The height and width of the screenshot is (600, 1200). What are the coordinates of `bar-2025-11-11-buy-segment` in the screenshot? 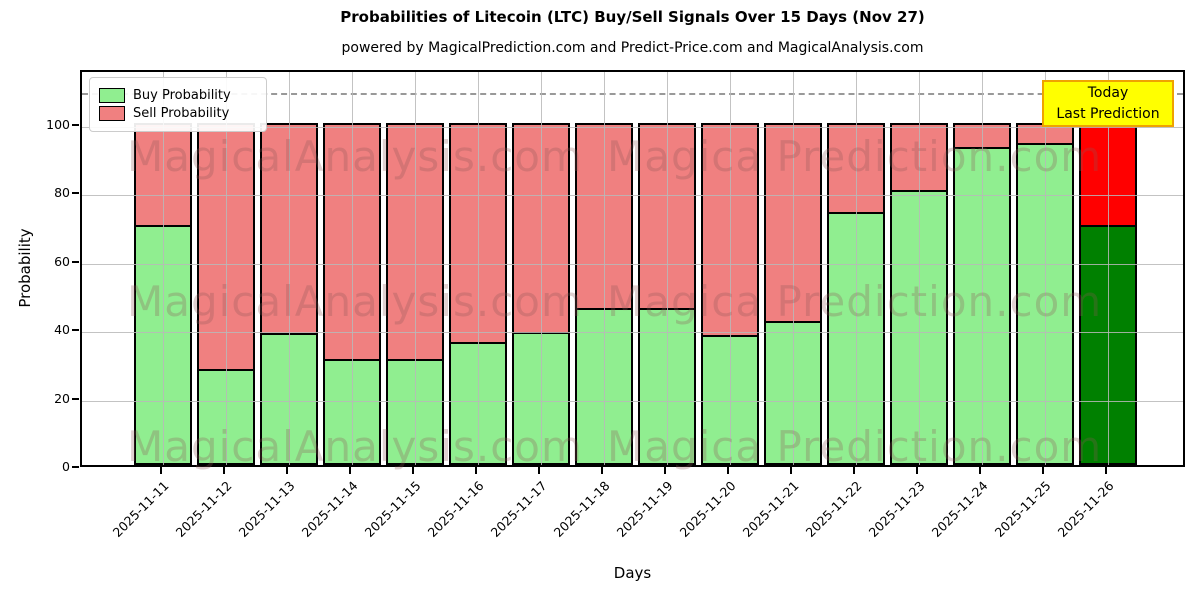 It's located at (163, 345).